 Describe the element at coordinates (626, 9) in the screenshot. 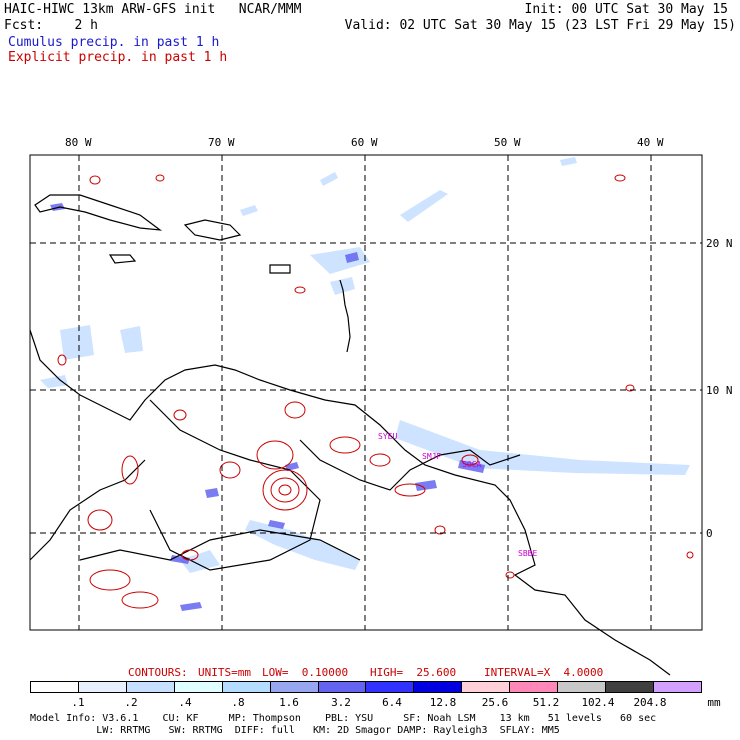

I see `init-time: Init: 00 UTC Sat 30 May 15` at that location.